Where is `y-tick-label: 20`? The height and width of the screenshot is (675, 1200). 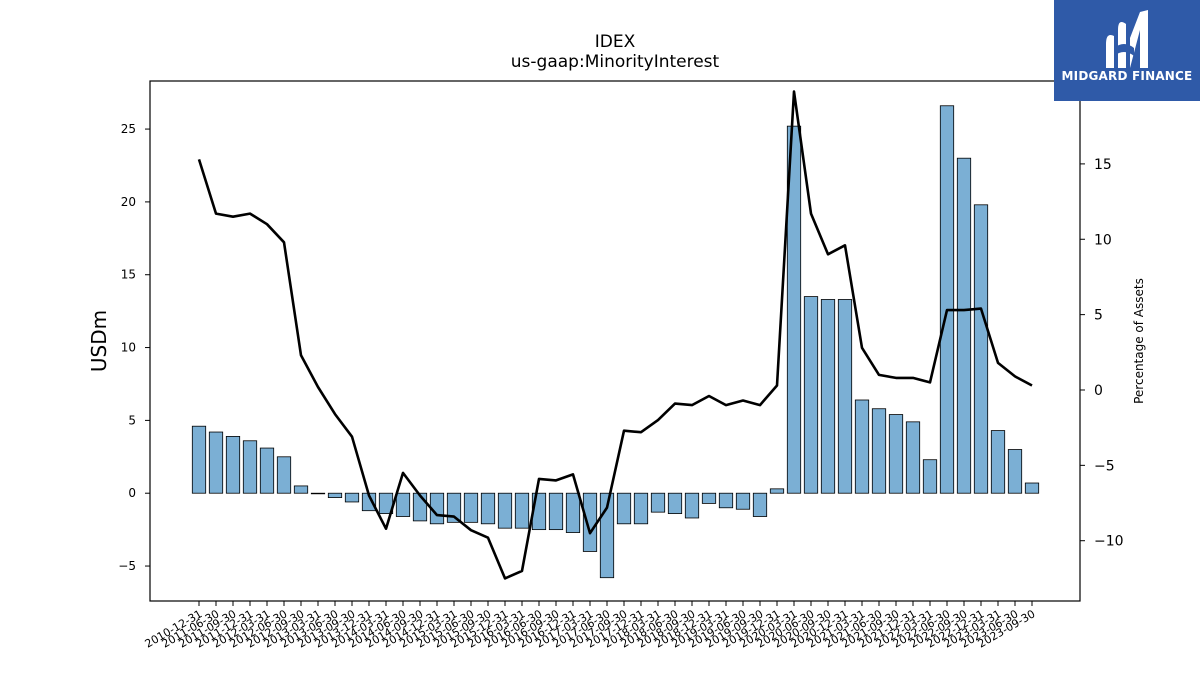 y-tick-label: 20 is located at coordinates (128, 202).